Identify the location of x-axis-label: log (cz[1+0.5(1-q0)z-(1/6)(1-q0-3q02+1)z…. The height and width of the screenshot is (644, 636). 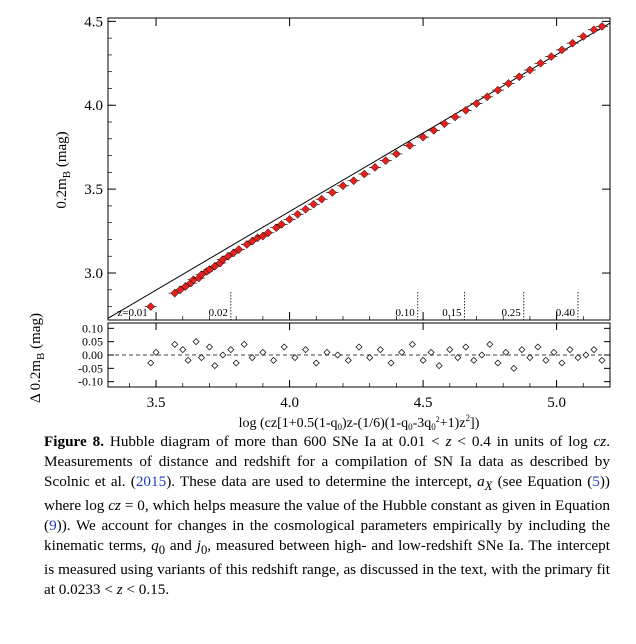
(359, 421).